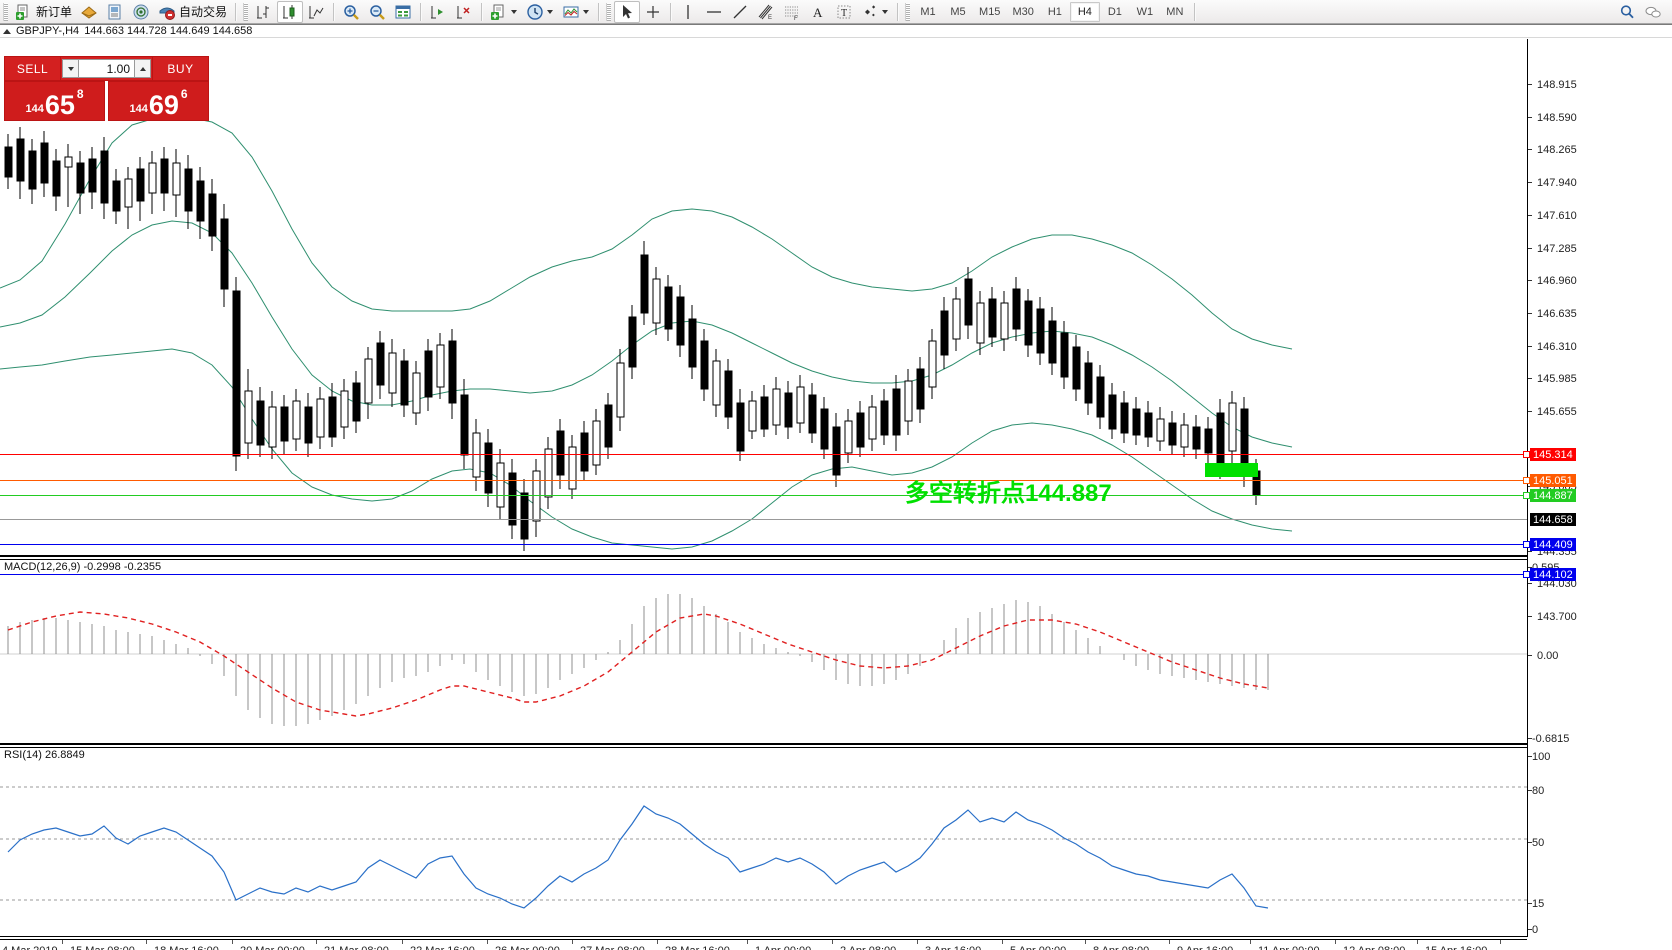 This screenshot has height=950, width=1672. What do you see at coordinates (763, 495) in the screenshot?
I see `price-line-pivot-green` at bounding box center [763, 495].